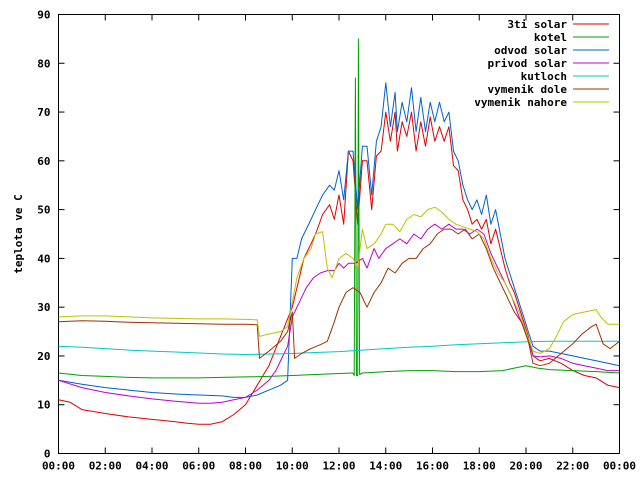  Describe the element at coordinates (245, 466) in the screenshot. I see `x-tick-label: 08:00` at that location.